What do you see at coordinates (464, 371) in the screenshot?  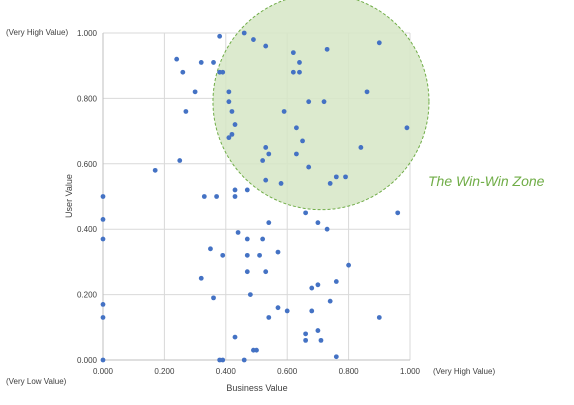 I see `x-high-corner-label: (Very High Value)` at bounding box center [464, 371].